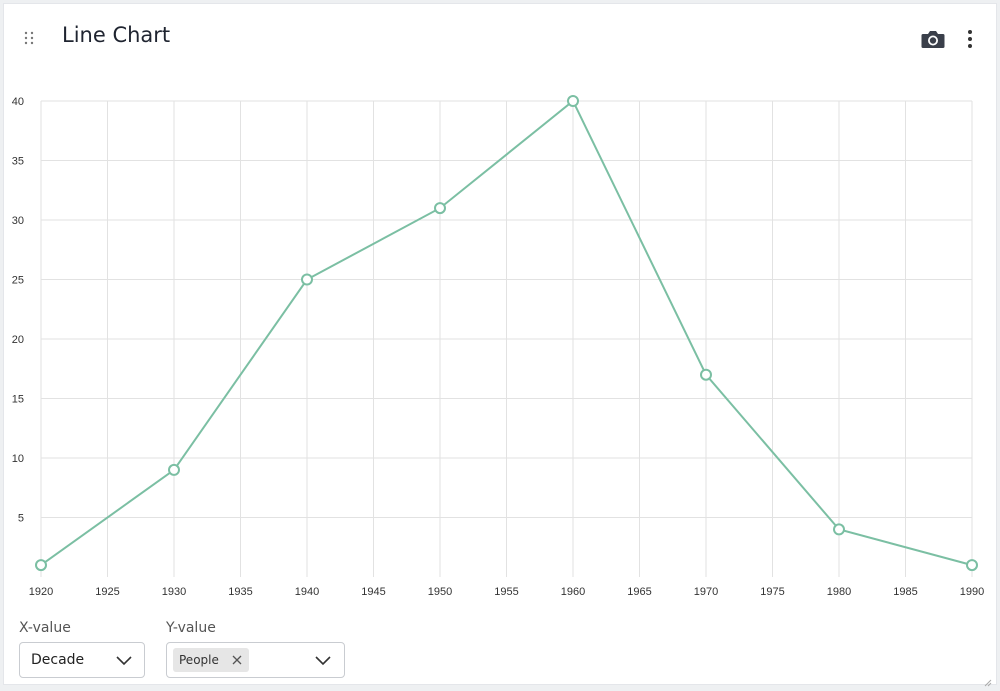  What do you see at coordinates (255, 660) in the screenshot?
I see `y-value-select: People` at bounding box center [255, 660].